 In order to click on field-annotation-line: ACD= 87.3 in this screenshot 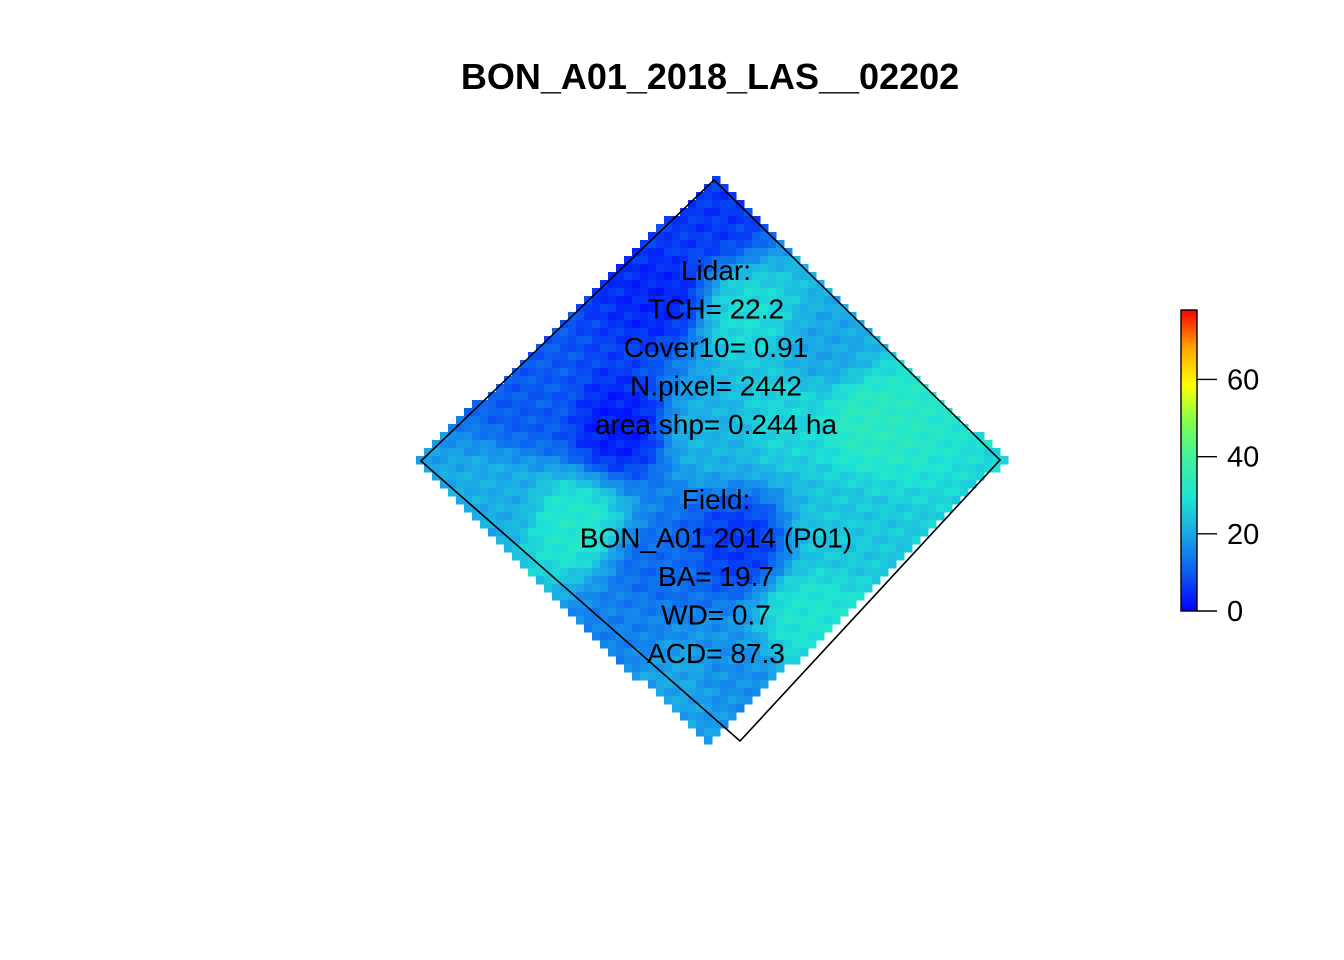, I will do `click(716, 653)`.